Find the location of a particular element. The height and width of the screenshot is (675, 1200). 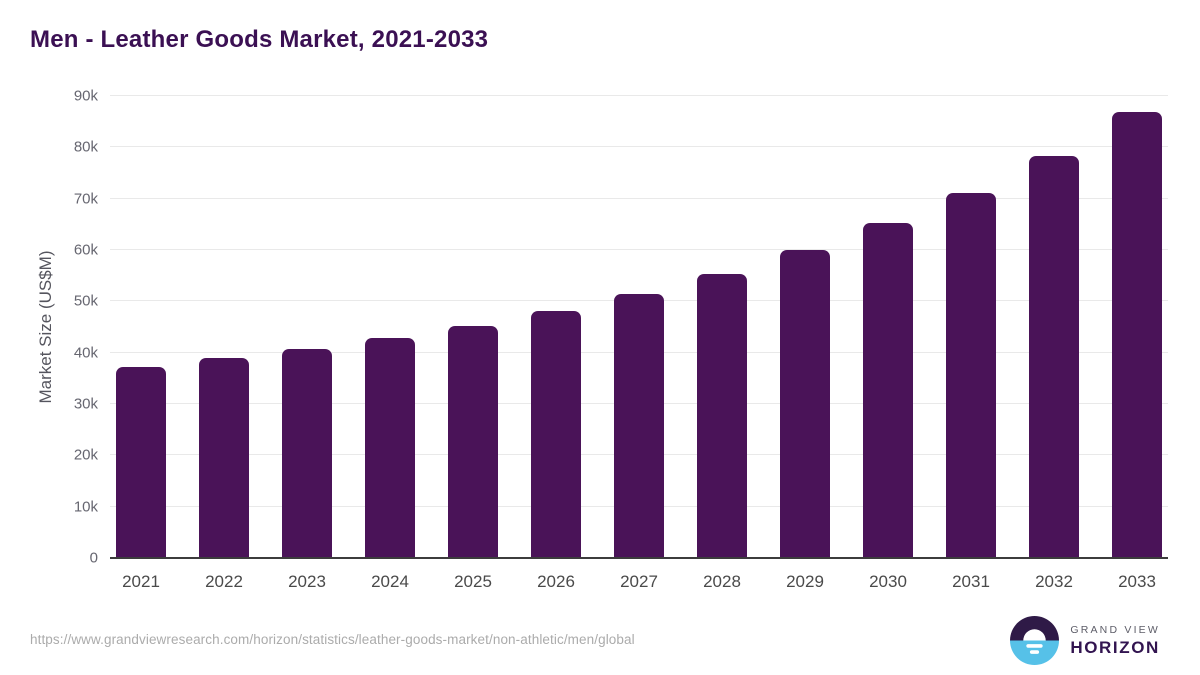

bar-column-2030: 2030 is located at coordinates (888, 343).